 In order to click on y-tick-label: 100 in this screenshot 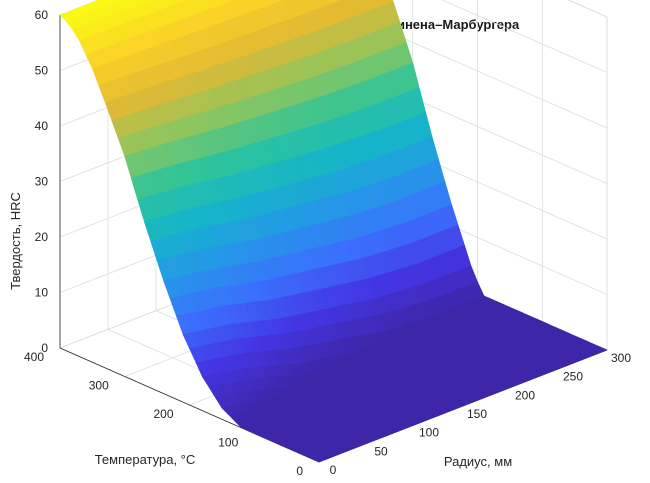, I will do `click(228, 443)`.